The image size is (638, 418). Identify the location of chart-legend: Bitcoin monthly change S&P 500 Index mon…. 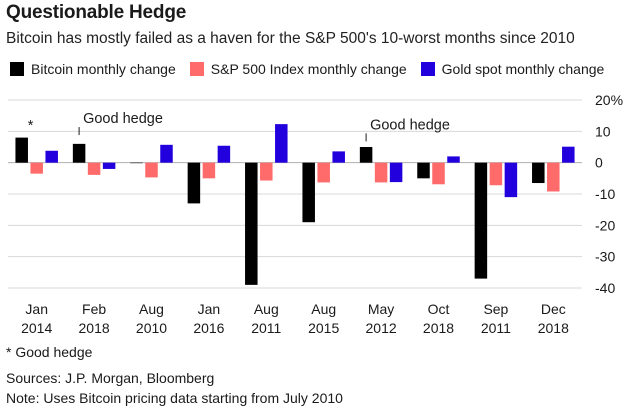
(314, 69).